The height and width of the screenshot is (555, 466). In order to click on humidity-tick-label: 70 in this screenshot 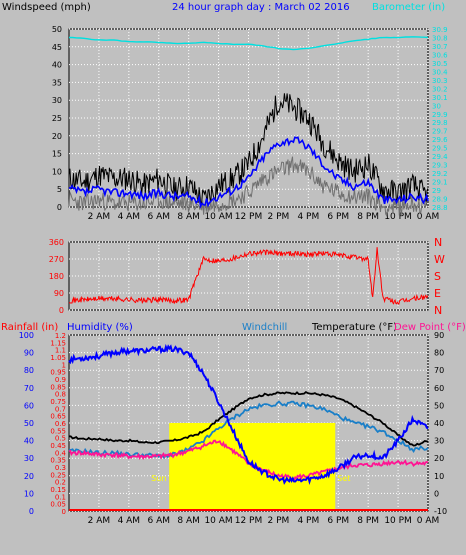, I will do `click(29, 388)`.